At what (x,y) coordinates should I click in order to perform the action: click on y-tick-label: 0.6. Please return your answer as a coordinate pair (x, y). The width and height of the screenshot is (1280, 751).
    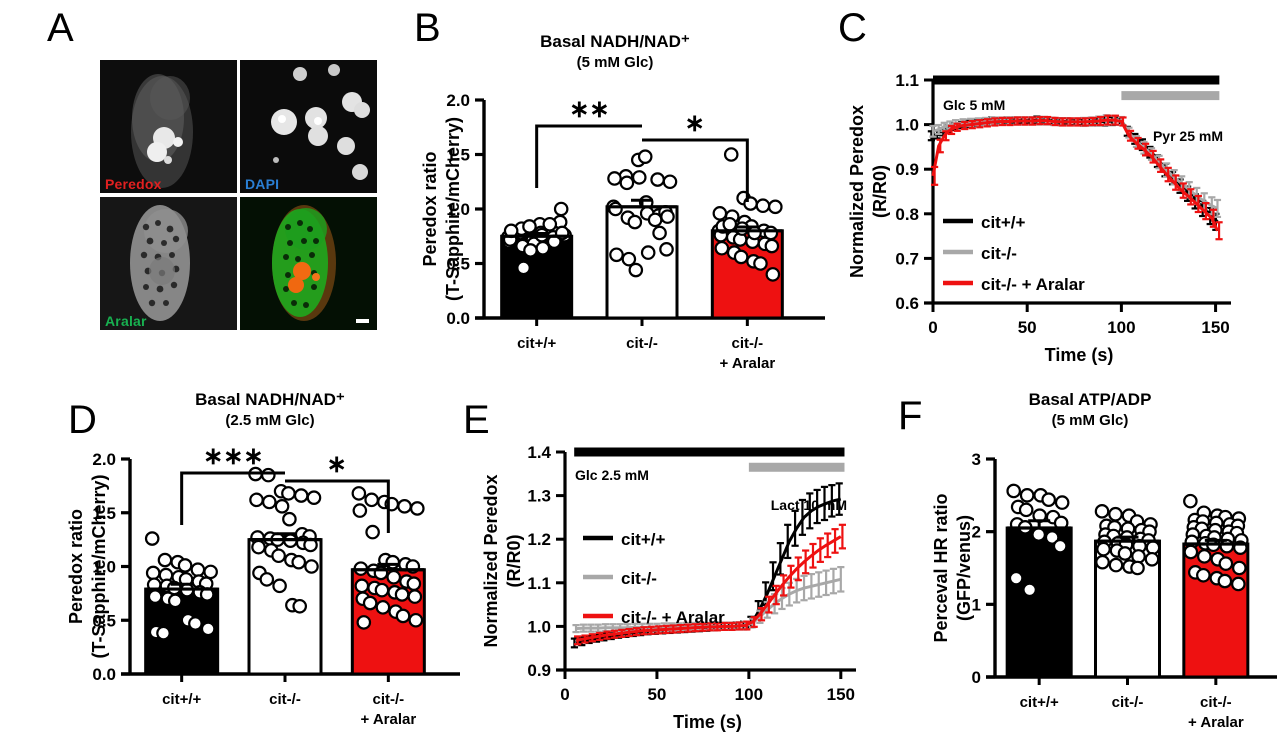
    Looking at the image, I should click on (907, 303).